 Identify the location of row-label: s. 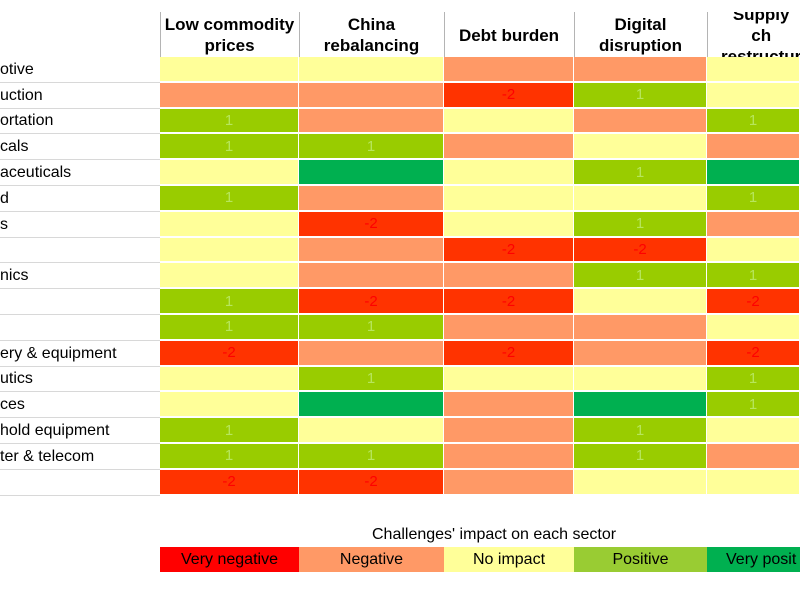
(4, 224).